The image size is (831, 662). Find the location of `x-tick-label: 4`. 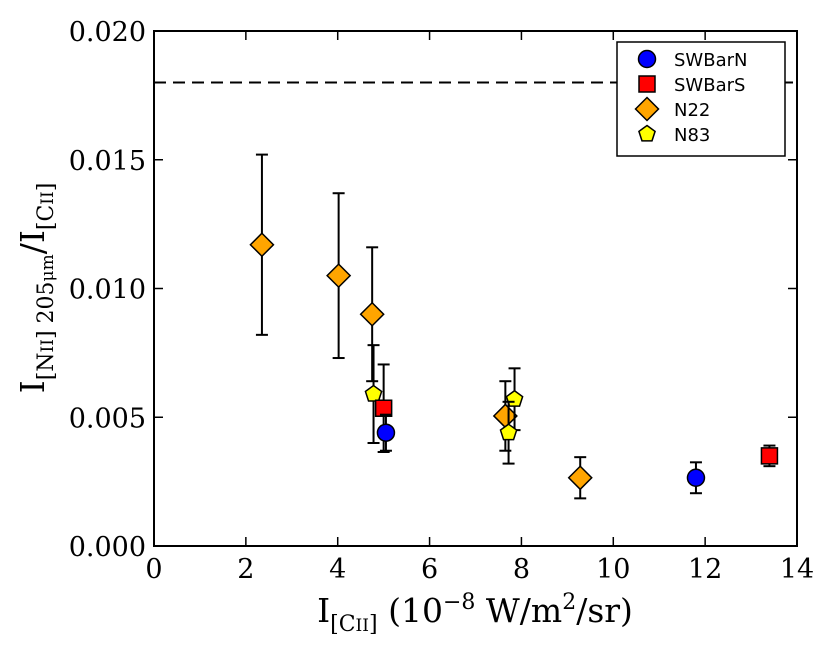

x-tick-label: 4 is located at coordinates (337, 569).